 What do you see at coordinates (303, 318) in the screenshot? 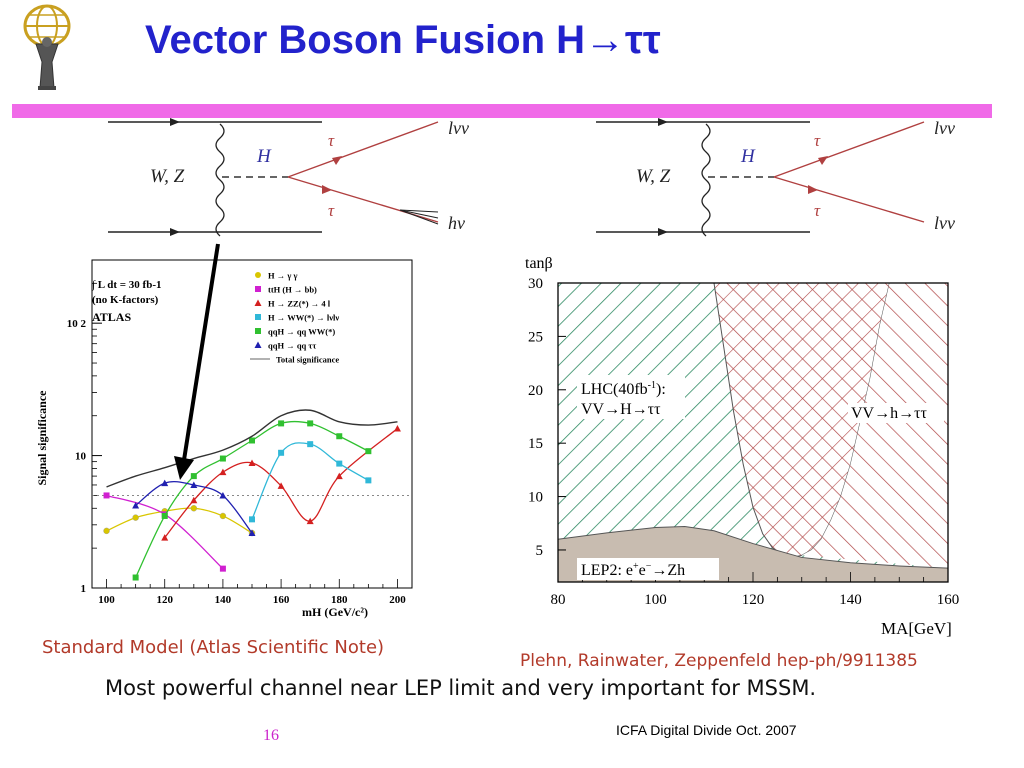
I see `legend-entry: H → WW(*) → lνlν` at bounding box center [303, 318].